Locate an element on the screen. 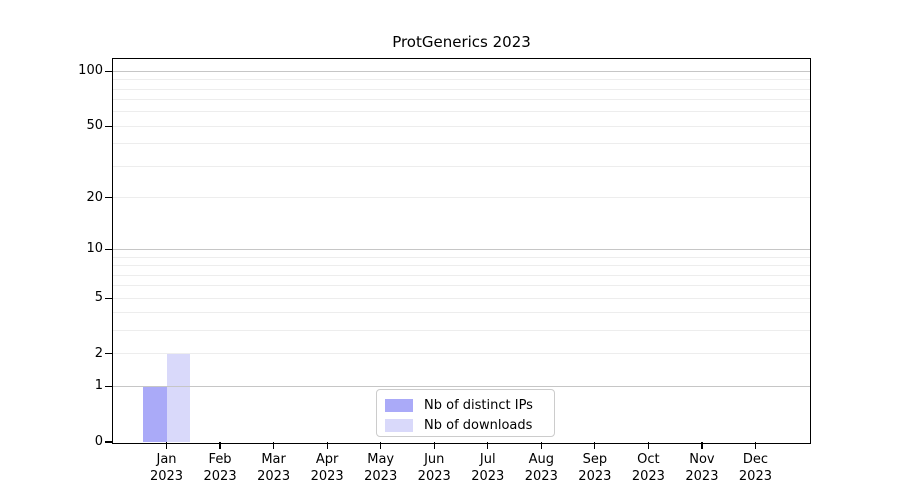 This screenshot has height=500, width=900. bar-nb-of-downloads-jan is located at coordinates (178, 397).